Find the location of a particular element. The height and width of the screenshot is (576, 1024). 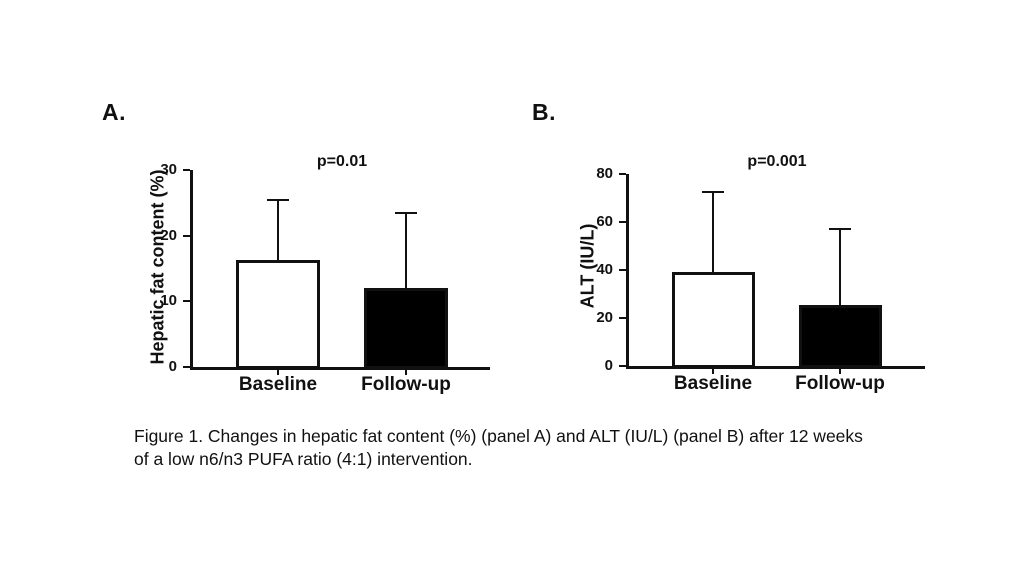

y-tick-label: 80 is located at coordinates (604, 173).